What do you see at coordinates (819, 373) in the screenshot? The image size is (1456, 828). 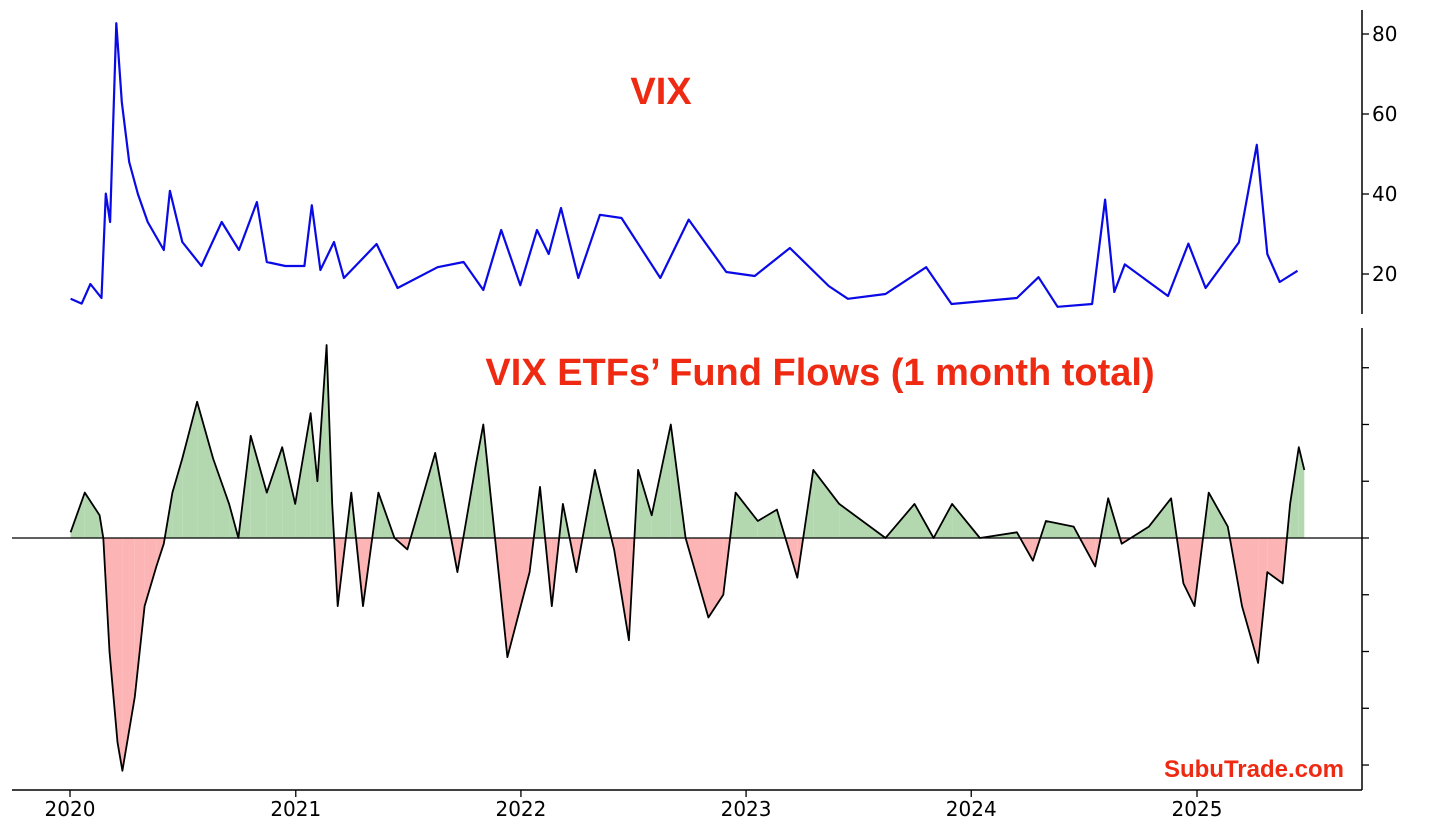 I see `fund-flows-title: VIX ETFs’ Fund Flows (1 month total)` at bounding box center [819, 373].